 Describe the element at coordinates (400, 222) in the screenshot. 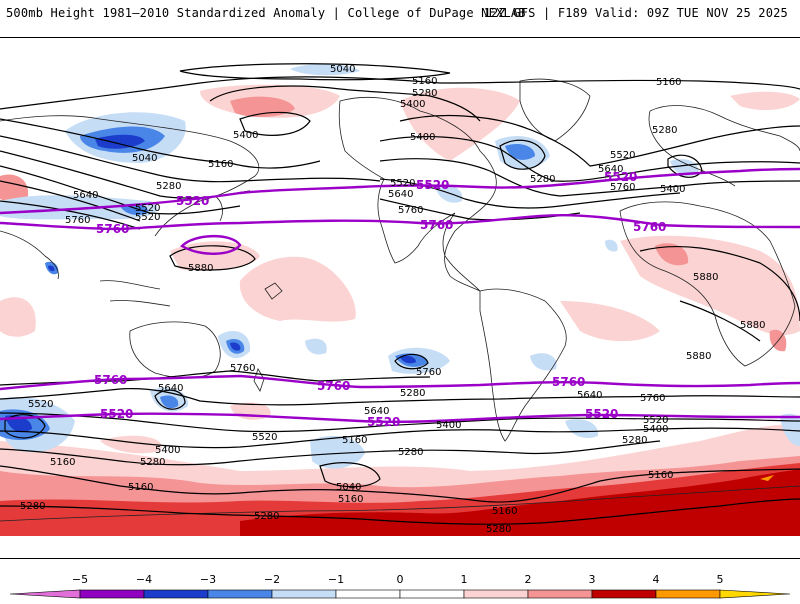

I see `purple-5760-north` at that location.